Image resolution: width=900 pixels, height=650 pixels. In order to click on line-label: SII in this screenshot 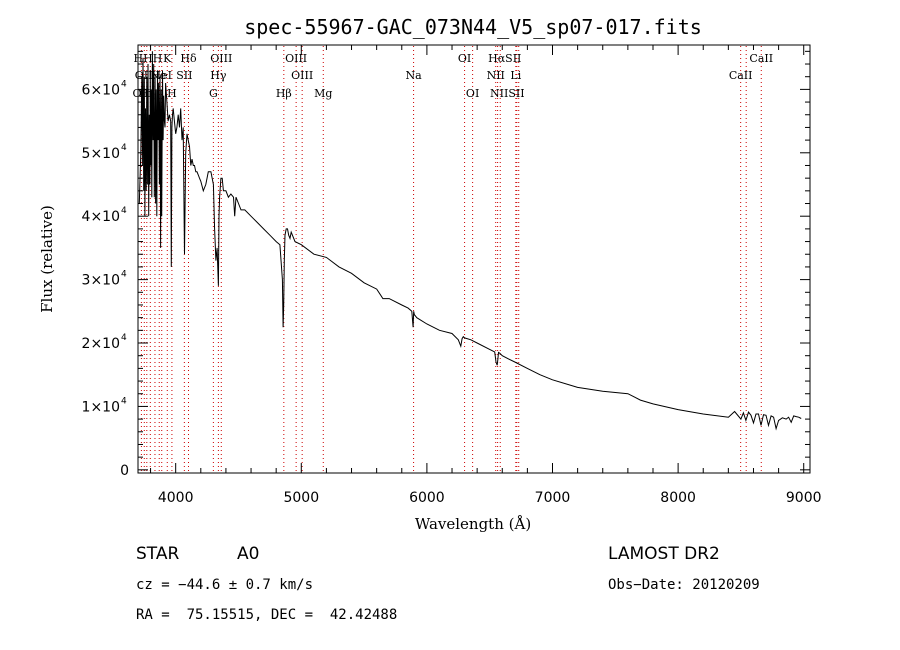, I will do `click(184, 75)`.